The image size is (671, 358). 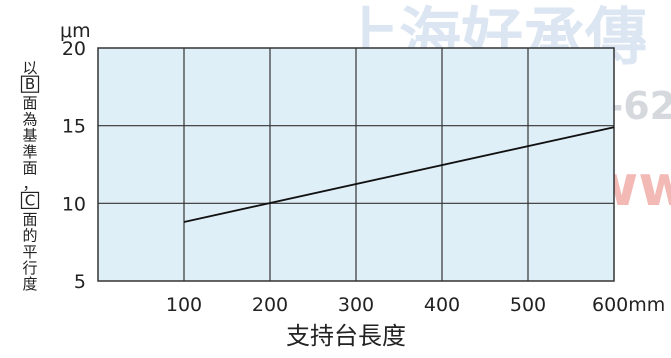 What do you see at coordinates (75, 31) in the screenshot?
I see `y-unit-label: μm` at bounding box center [75, 31].